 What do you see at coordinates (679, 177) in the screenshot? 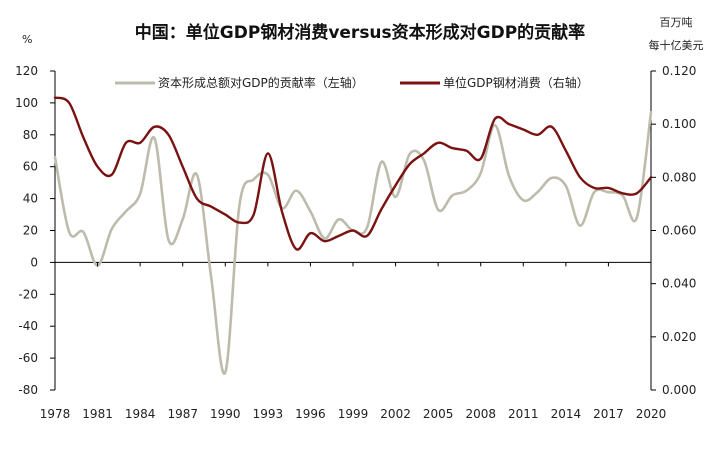
I see `right-axis-tick-label: 0.080` at bounding box center [679, 177].